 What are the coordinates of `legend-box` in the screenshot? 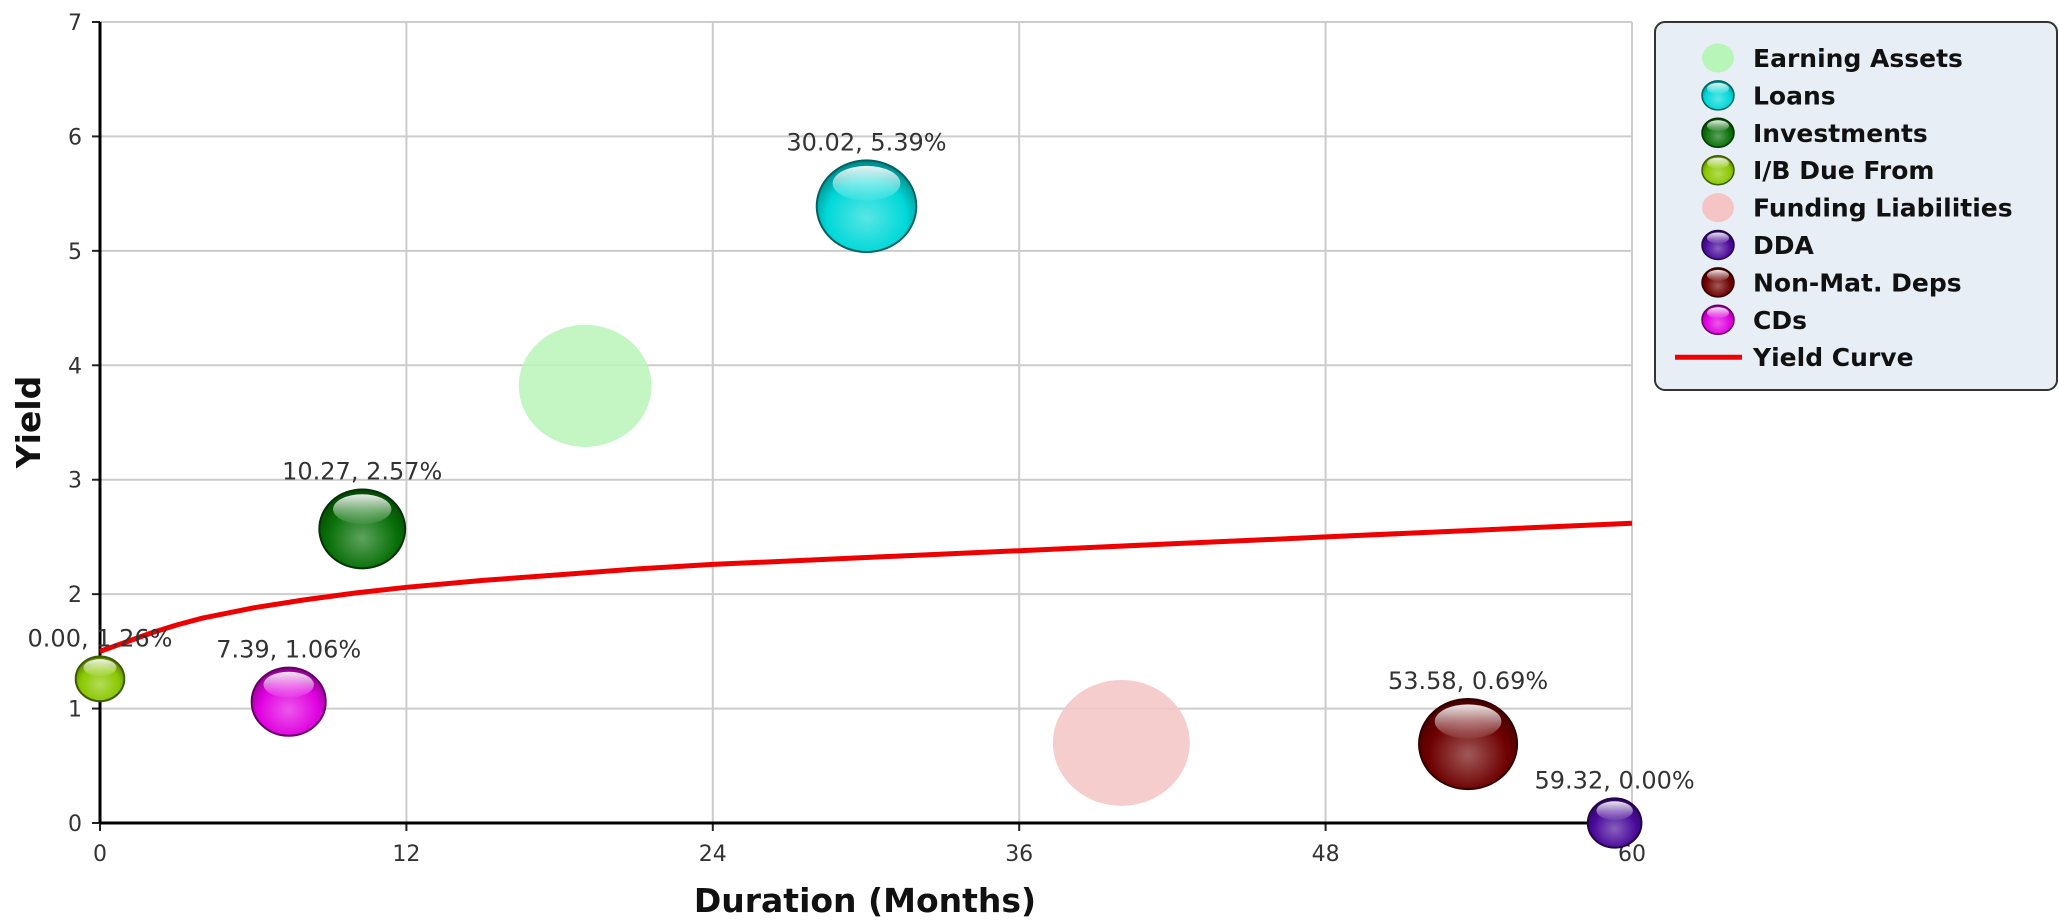 It's located at (1856, 206).